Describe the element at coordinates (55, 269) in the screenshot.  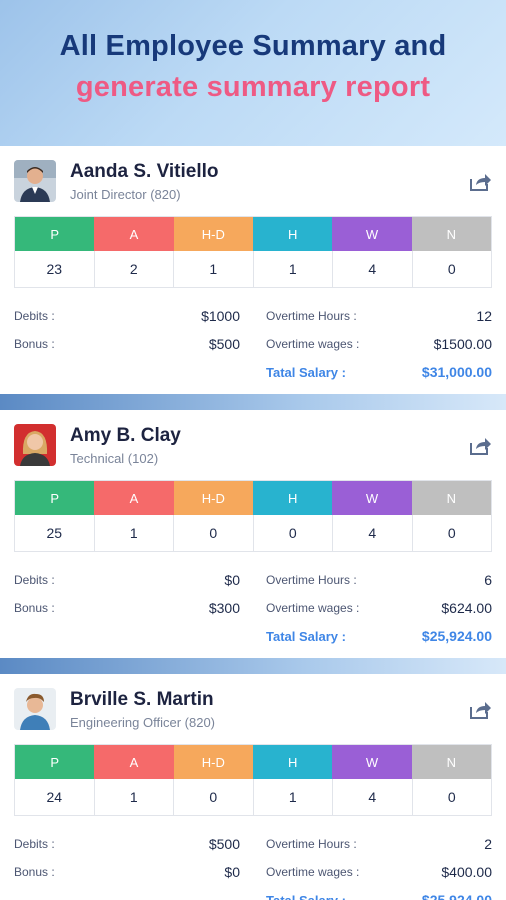
I see `attendance-value-p: 23` at that location.